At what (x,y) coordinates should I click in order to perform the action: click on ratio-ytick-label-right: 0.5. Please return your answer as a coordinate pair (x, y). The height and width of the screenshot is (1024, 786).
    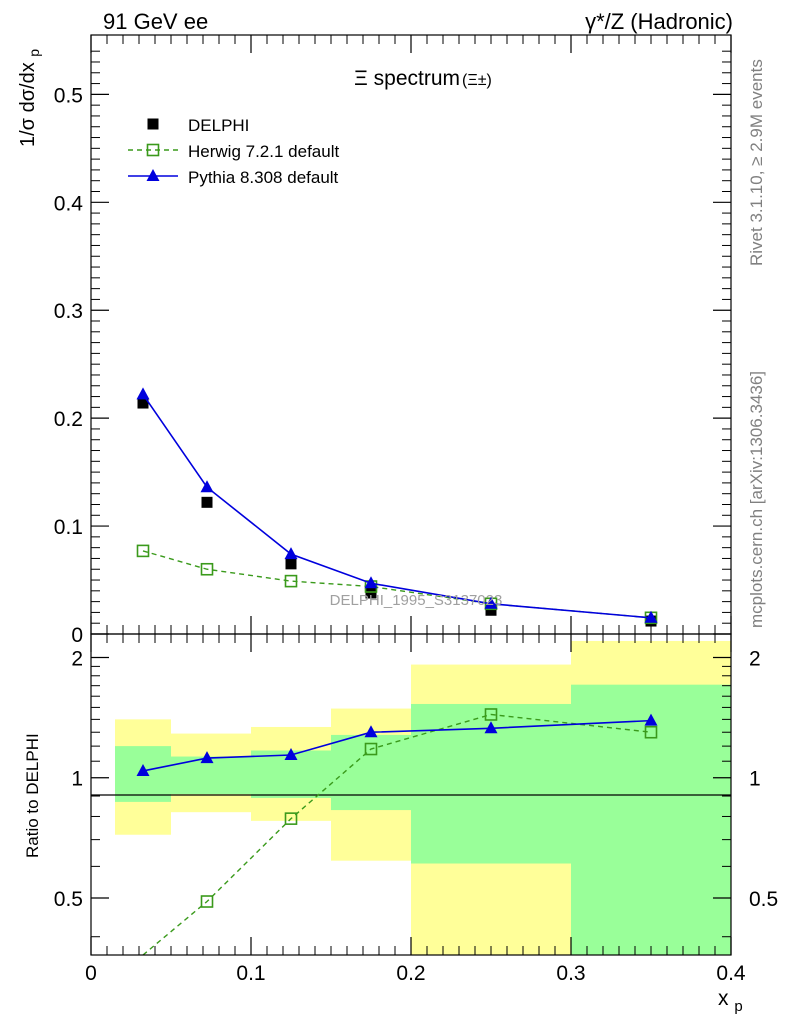
    Looking at the image, I should click on (763, 899).